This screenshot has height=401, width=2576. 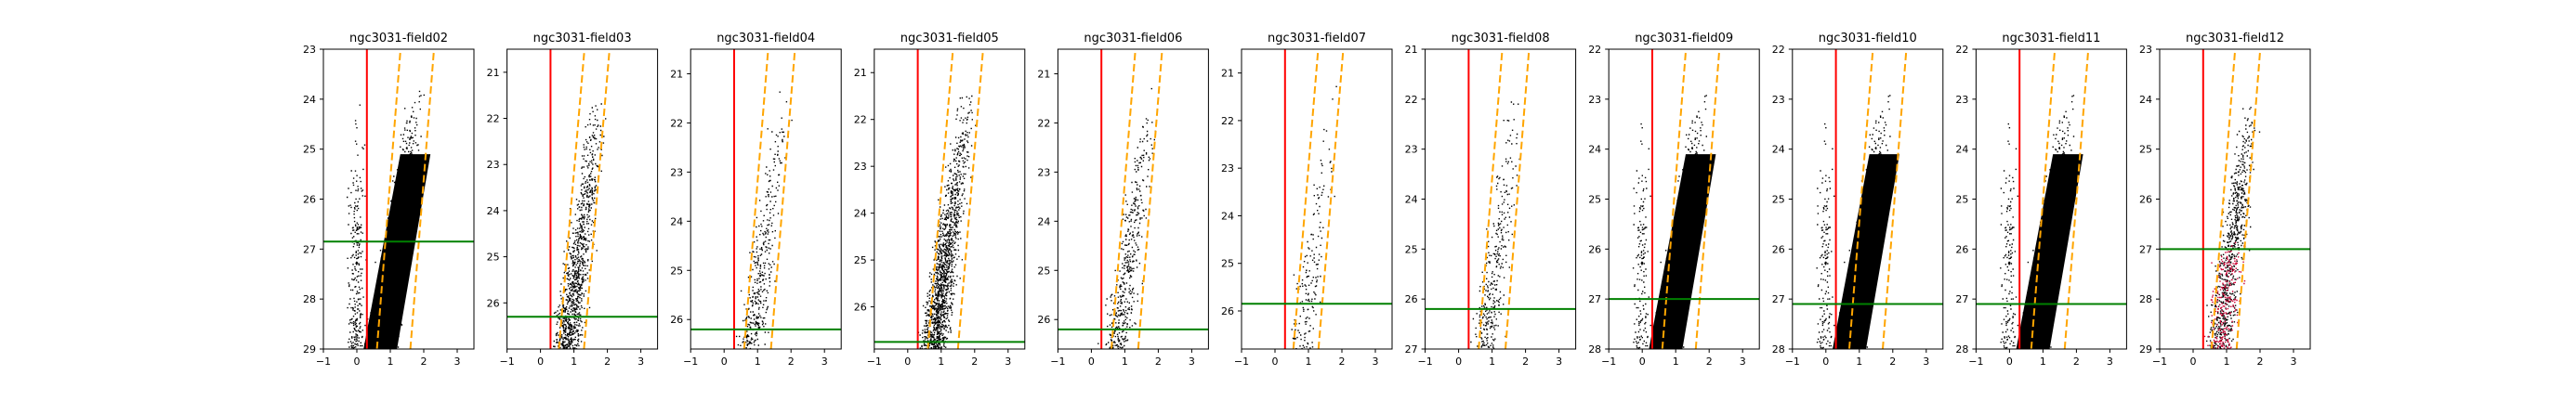 I want to click on panel-title: ngc3031-field08, so click(x=1501, y=38).